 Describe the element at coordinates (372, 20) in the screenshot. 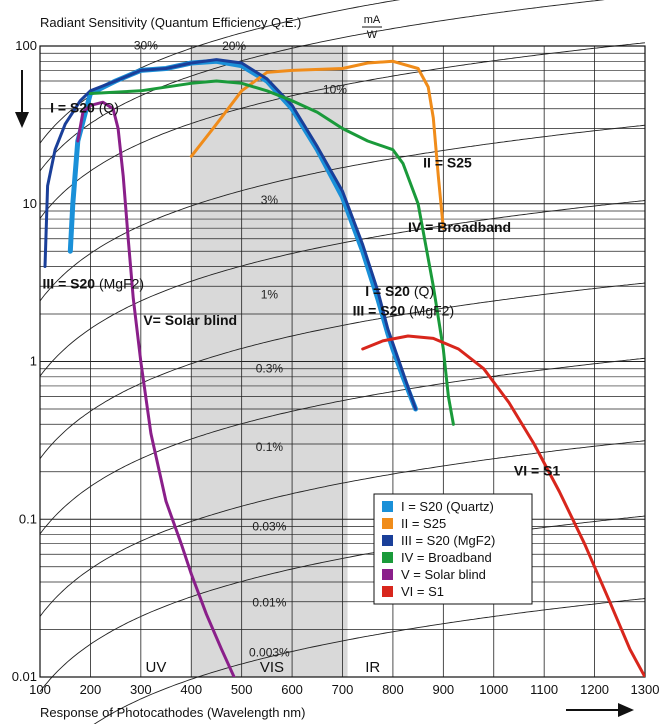

I see `title-unit-numerator: mA` at that location.